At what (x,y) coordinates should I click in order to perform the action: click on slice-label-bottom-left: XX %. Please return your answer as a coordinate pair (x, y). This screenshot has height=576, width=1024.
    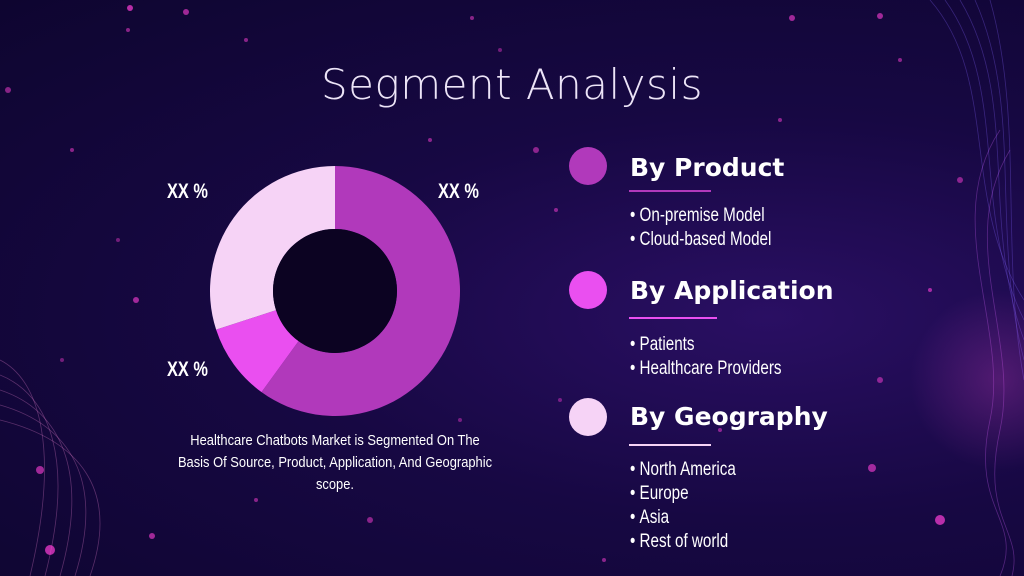
    Looking at the image, I should click on (187, 369).